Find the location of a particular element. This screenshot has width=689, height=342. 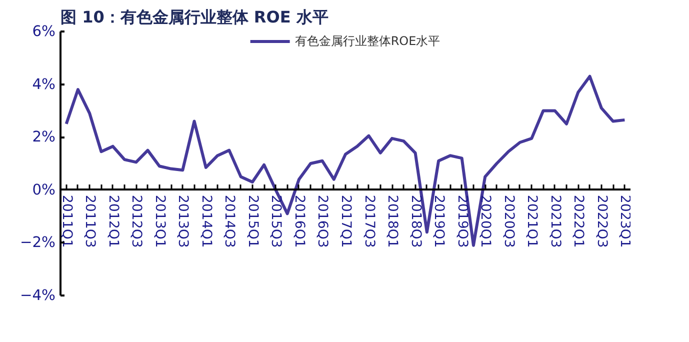

x-tick-label: 2012Q1 is located at coordinates (112, 221).